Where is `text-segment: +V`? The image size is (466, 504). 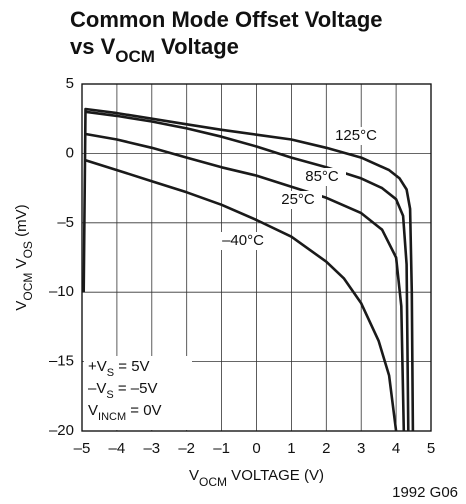
text-segment: +V is located at coordinates (97, 366).